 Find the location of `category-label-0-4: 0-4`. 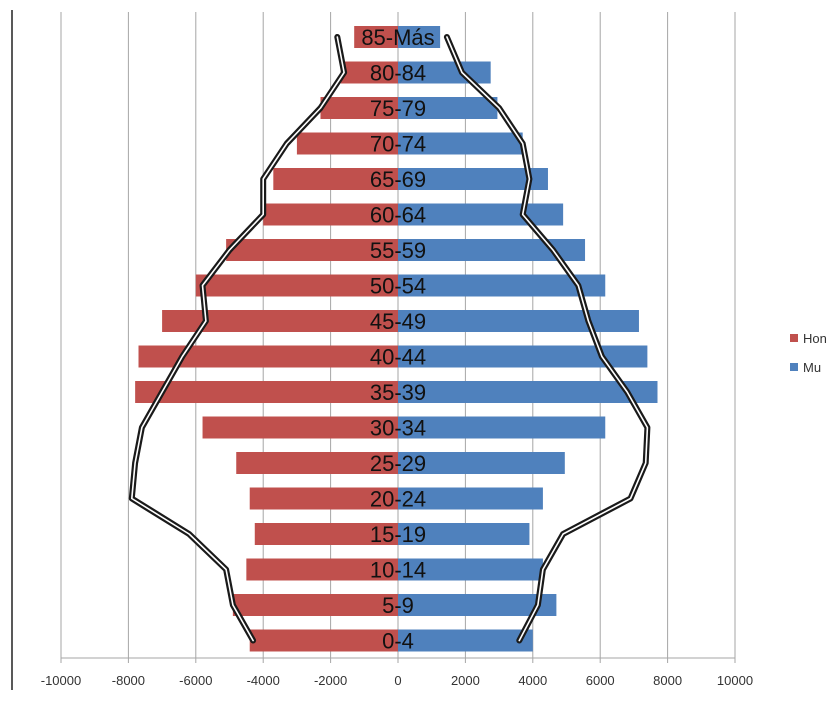

category-label-0-4: 0-4 is located at coordinates (398, 641).